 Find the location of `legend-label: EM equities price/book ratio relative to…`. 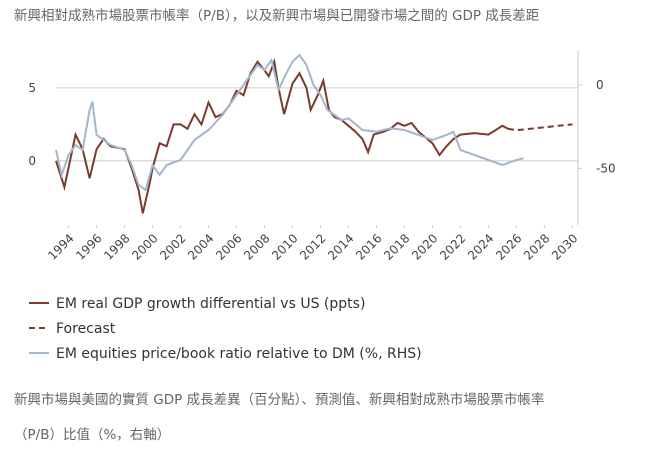

legend-label: EM equities price/book ratio relative to… is located at coordinates (239, 354).